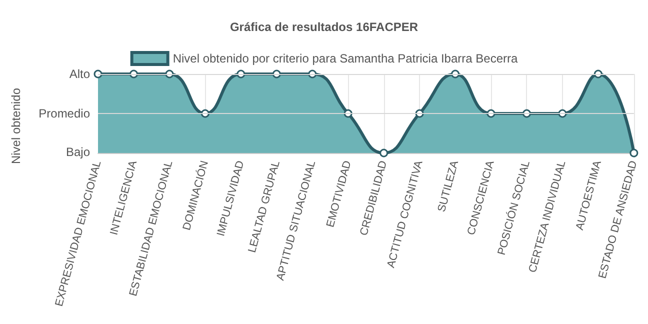  I want to click on chart-title: Gráfica de resultados 16FACPER, so click(324, 27).